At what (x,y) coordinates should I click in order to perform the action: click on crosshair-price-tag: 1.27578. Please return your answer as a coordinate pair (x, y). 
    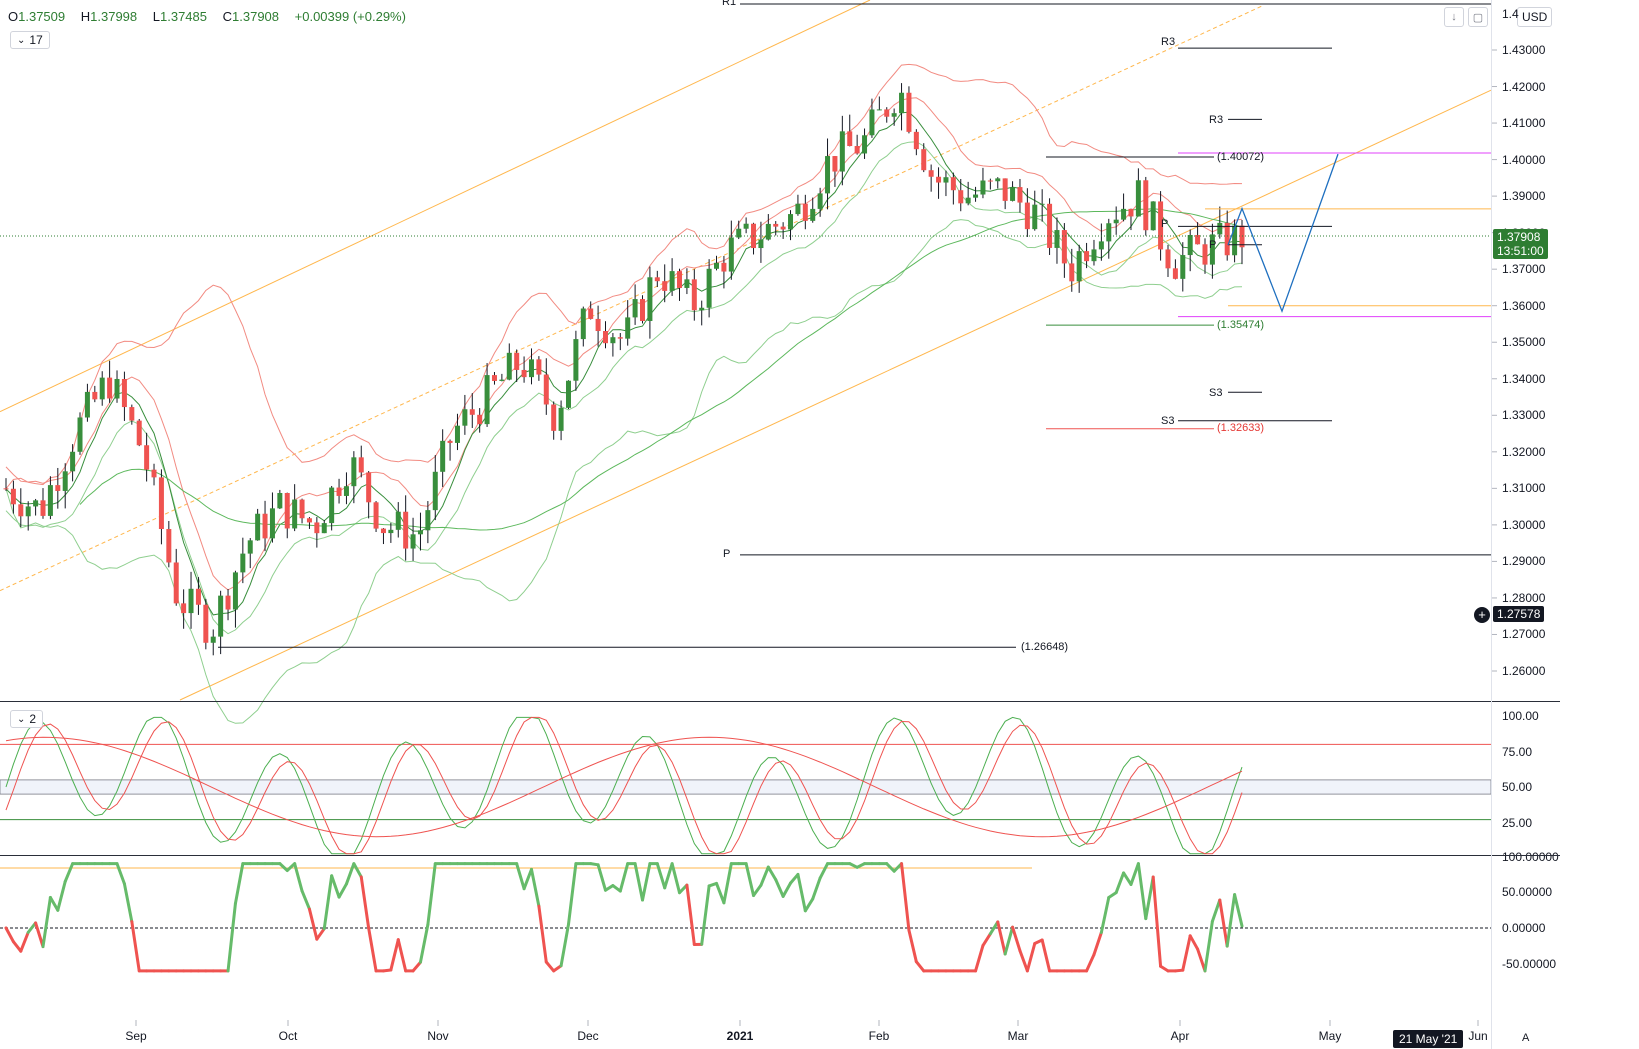
    Looking at the image, I should click on (1519, 614).